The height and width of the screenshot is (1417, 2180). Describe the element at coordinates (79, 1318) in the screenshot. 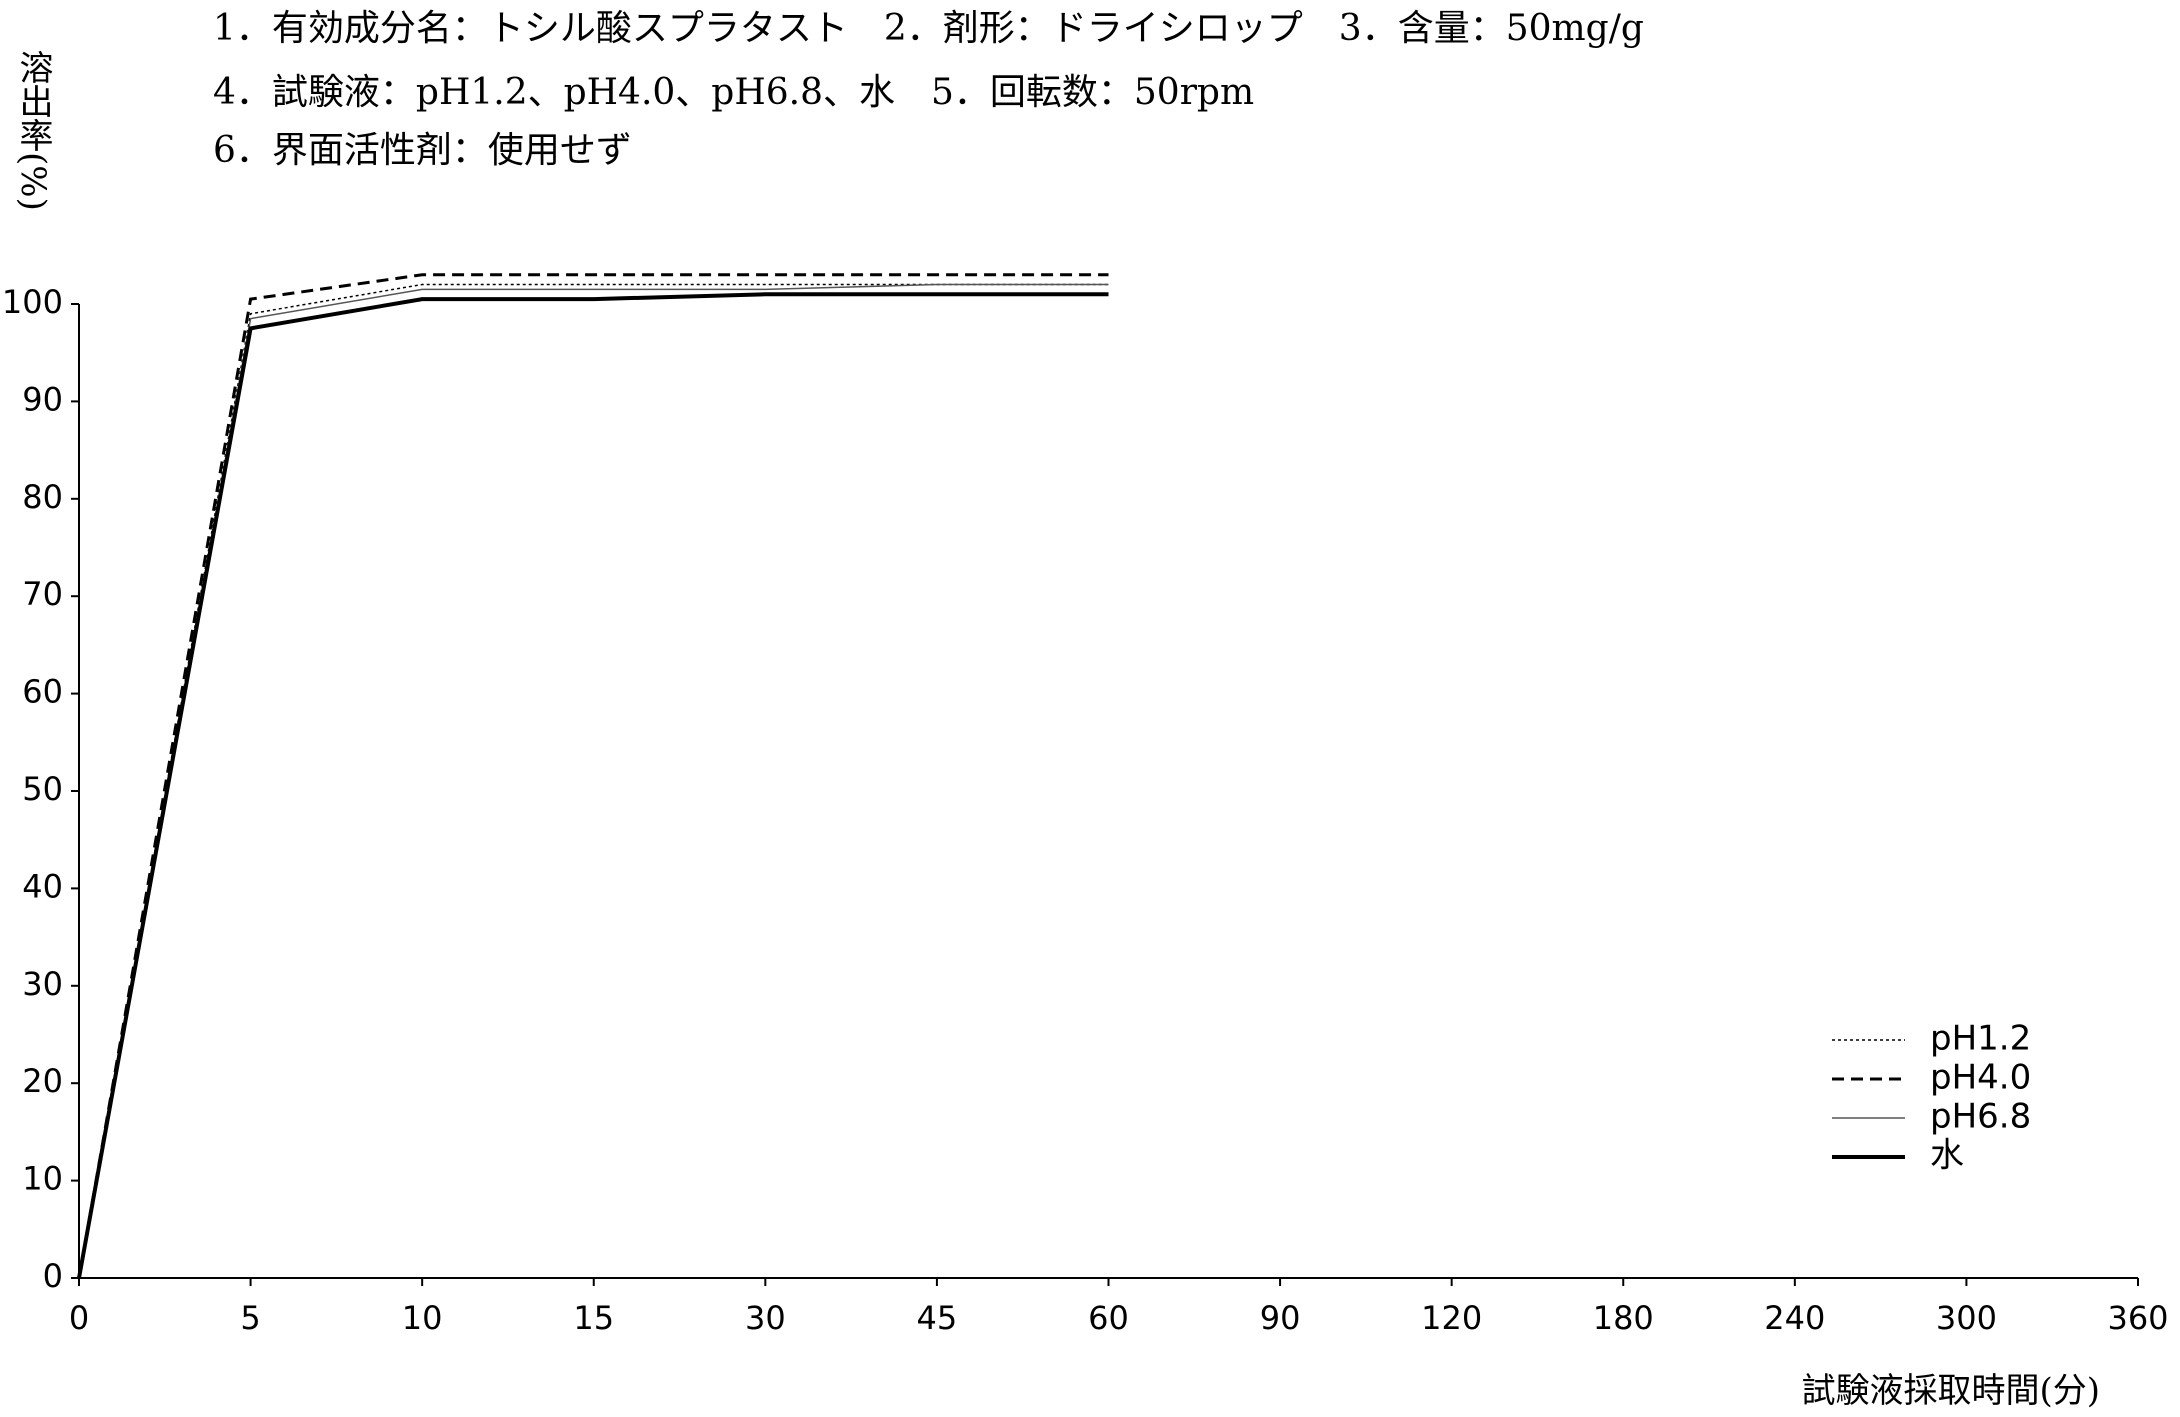

I see `x-tick-label: 0` at that location.